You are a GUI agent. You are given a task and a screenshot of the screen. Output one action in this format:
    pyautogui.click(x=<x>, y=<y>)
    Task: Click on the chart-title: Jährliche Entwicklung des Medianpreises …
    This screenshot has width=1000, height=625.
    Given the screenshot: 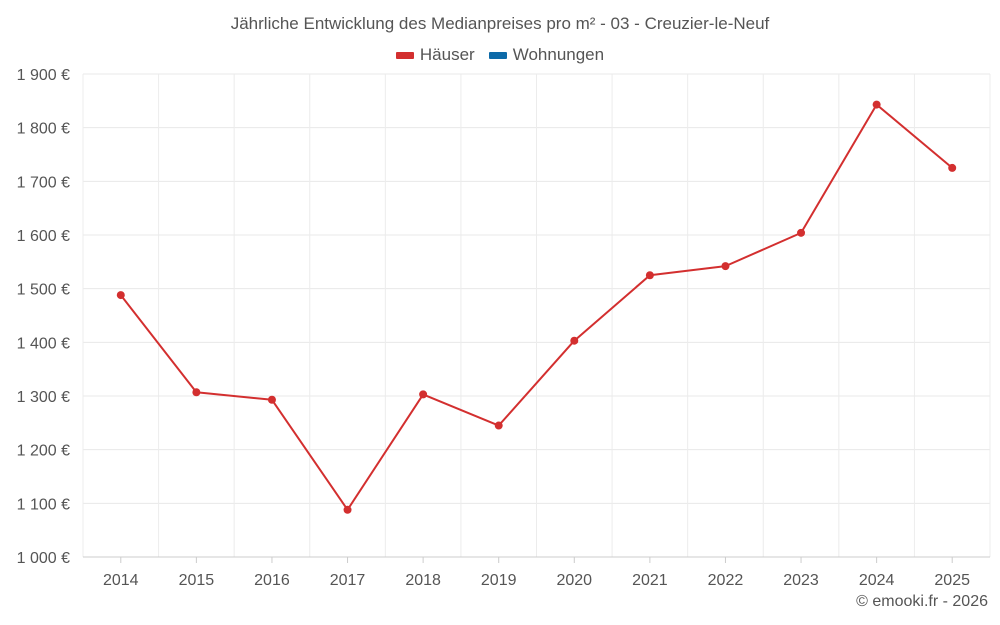 What is the action you would take?
    pyautogui.click(x=500, y=23)
    